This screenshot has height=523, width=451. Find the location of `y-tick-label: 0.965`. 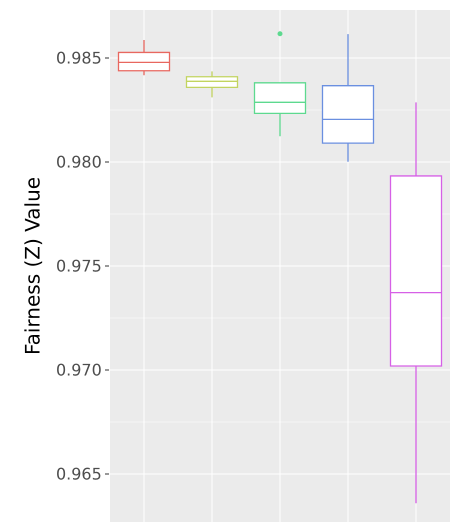

y-tick-label: 0.965 is located at coordinates (79, 474).